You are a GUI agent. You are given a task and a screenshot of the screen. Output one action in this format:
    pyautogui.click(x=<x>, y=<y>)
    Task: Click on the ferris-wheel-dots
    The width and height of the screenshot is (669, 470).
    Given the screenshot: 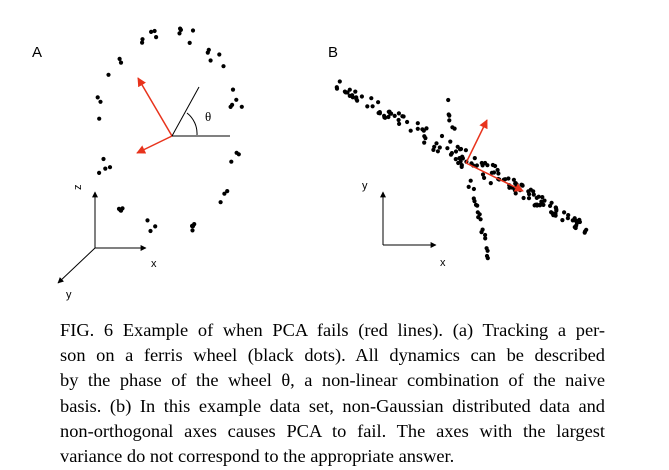 What is the action you would take?
    pyautogui.click(x=169, y=130)
    